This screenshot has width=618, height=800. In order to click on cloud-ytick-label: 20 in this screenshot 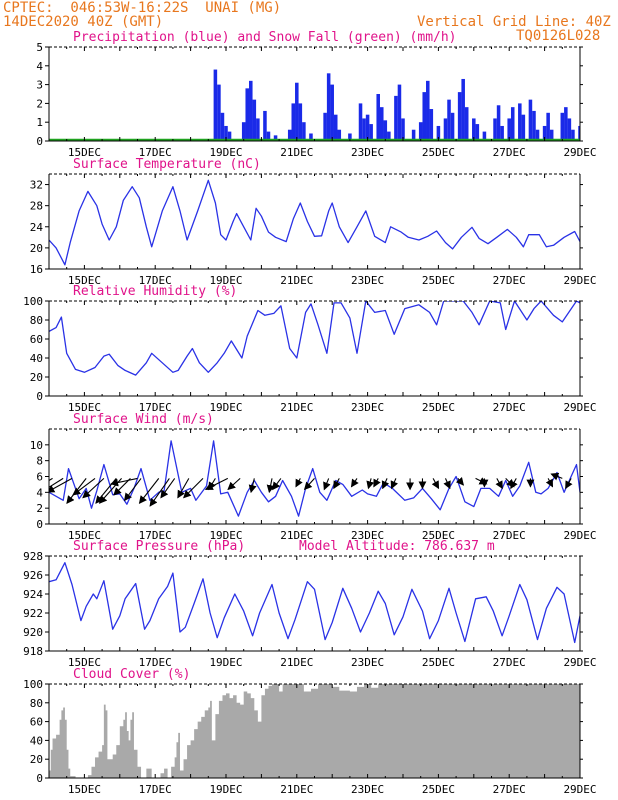, I will do `click(36, 759)`.